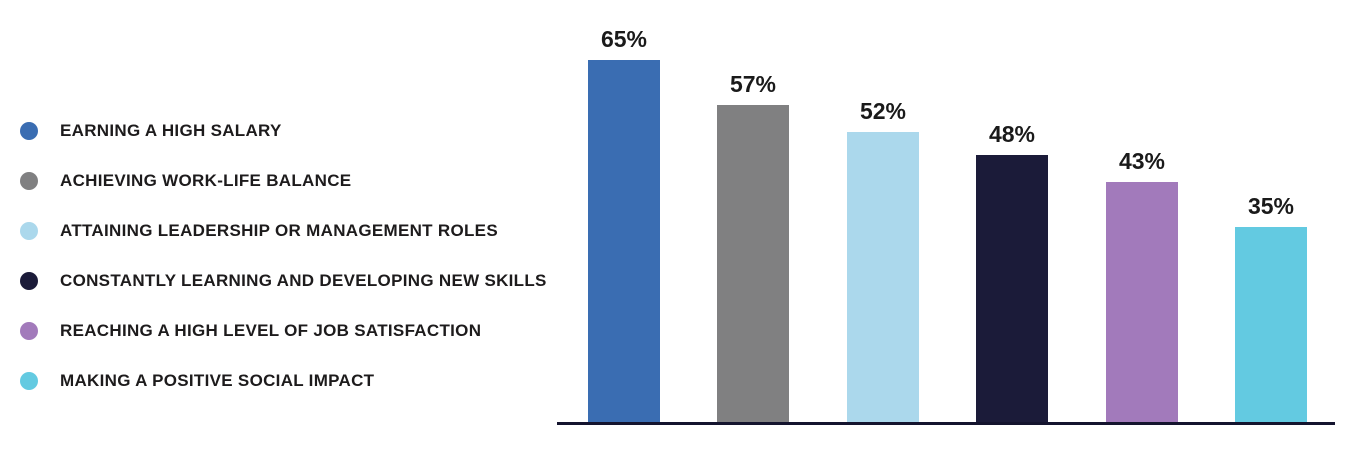  What do you see at coordinates (279, 230) in the screenshot?
I see `legend-item-label: ATTAINING LEADERSHIP OR MANAGEMENT ROLES` at bounding box center [279, 230].